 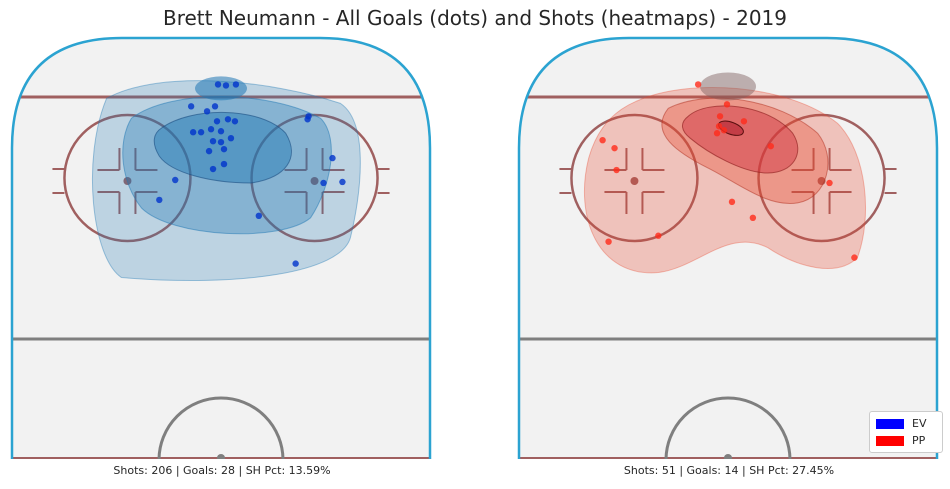 I want to click on legend-item-pp: PP, so click(x=900, y=440).